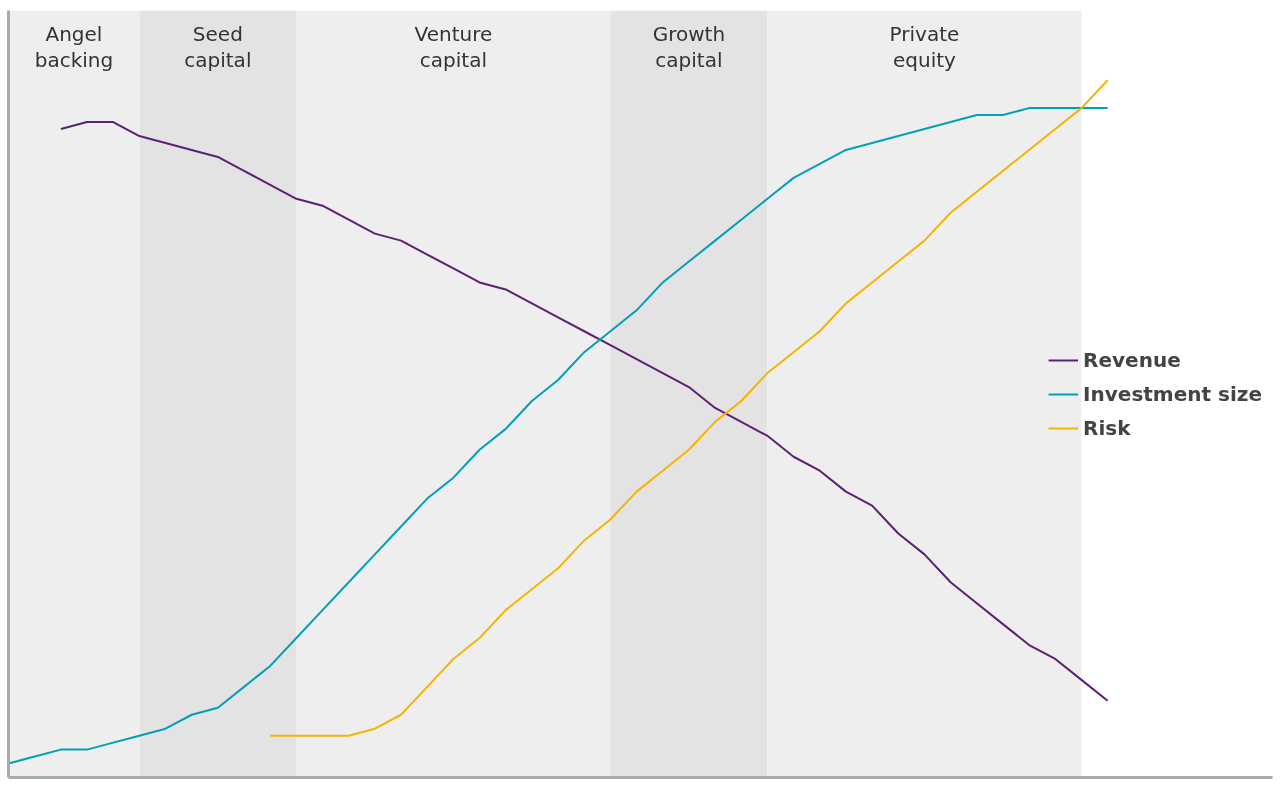  What do you see at coordinates (1172, 393) in the screenshot?
I see `legend-label: Investment size` at bounding box center [1172, 393].